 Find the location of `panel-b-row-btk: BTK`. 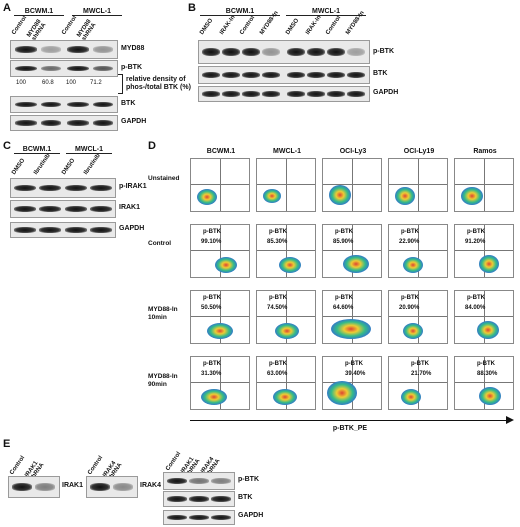

panel-b-row-btk: BTK is located at coordinates (380, 73).